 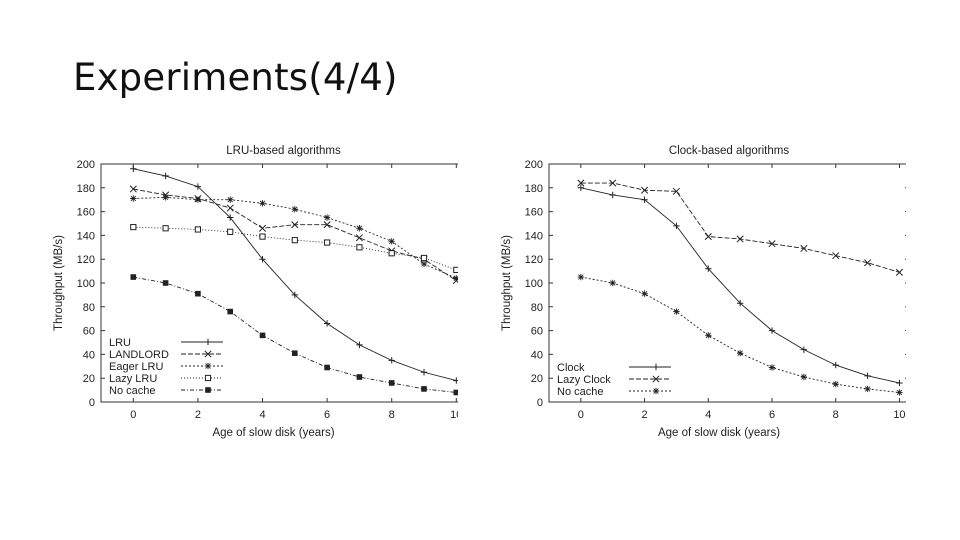 I want to click on y-tick-label: 140, so click(x=86, y=236).